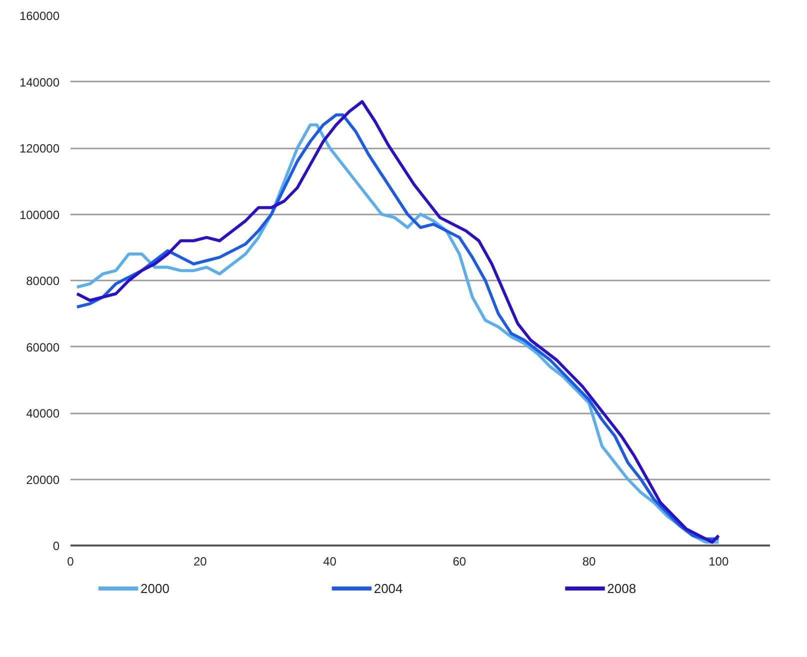 This screenshot has height=657, width=807. Describe the element at coordinates (589, 561) in the screenshot. I see `x-tick-label: 80` at that location.